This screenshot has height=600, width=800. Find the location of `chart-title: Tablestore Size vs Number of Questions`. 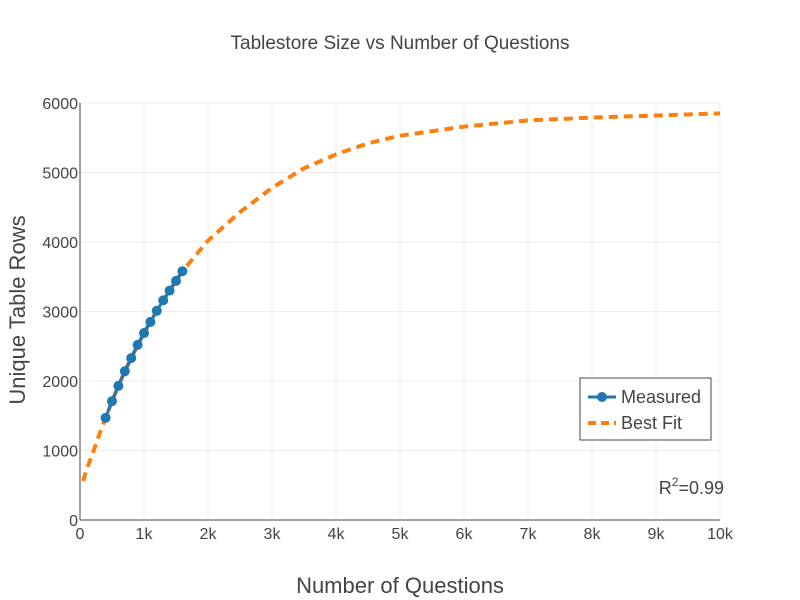

chart-title: Tablestore Size vs Number of Questions is located at coordinates (400, 43).